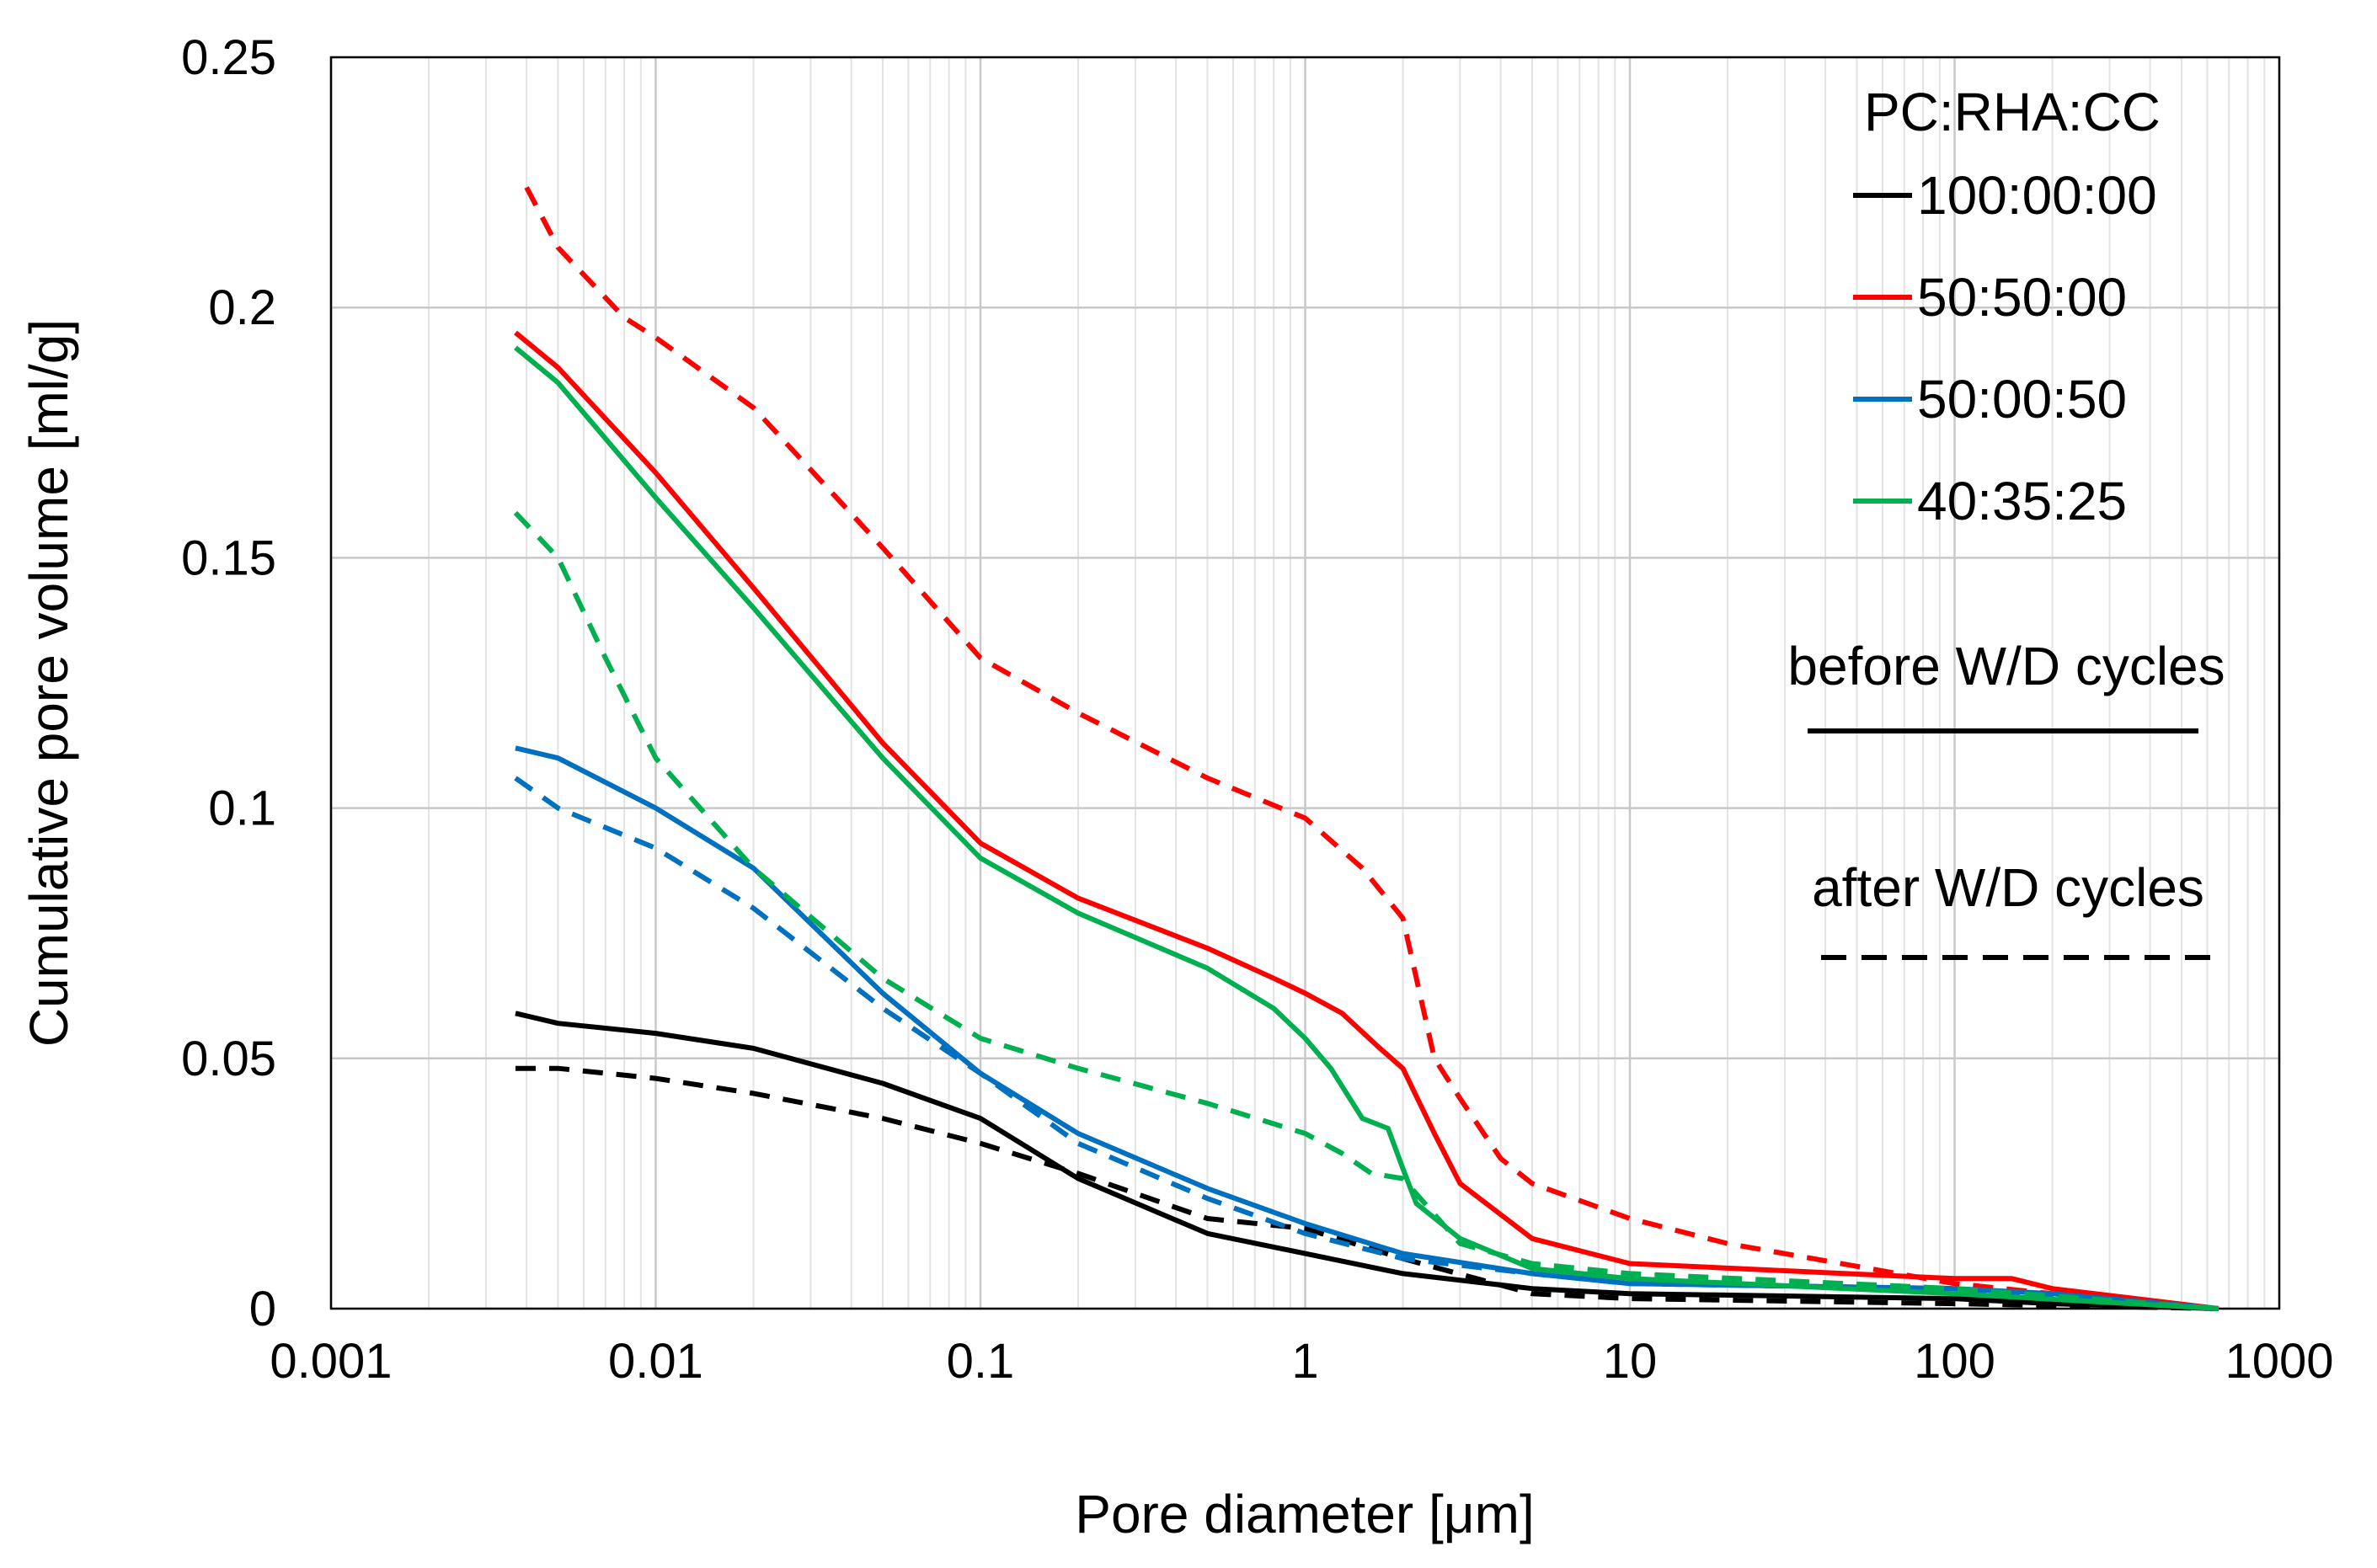 The height and width of the screenshot is (1568, 2377). Describe the element at coordinates (981, 1361) in the screenshot. I see `x-tick-label: 0.1` at that location.